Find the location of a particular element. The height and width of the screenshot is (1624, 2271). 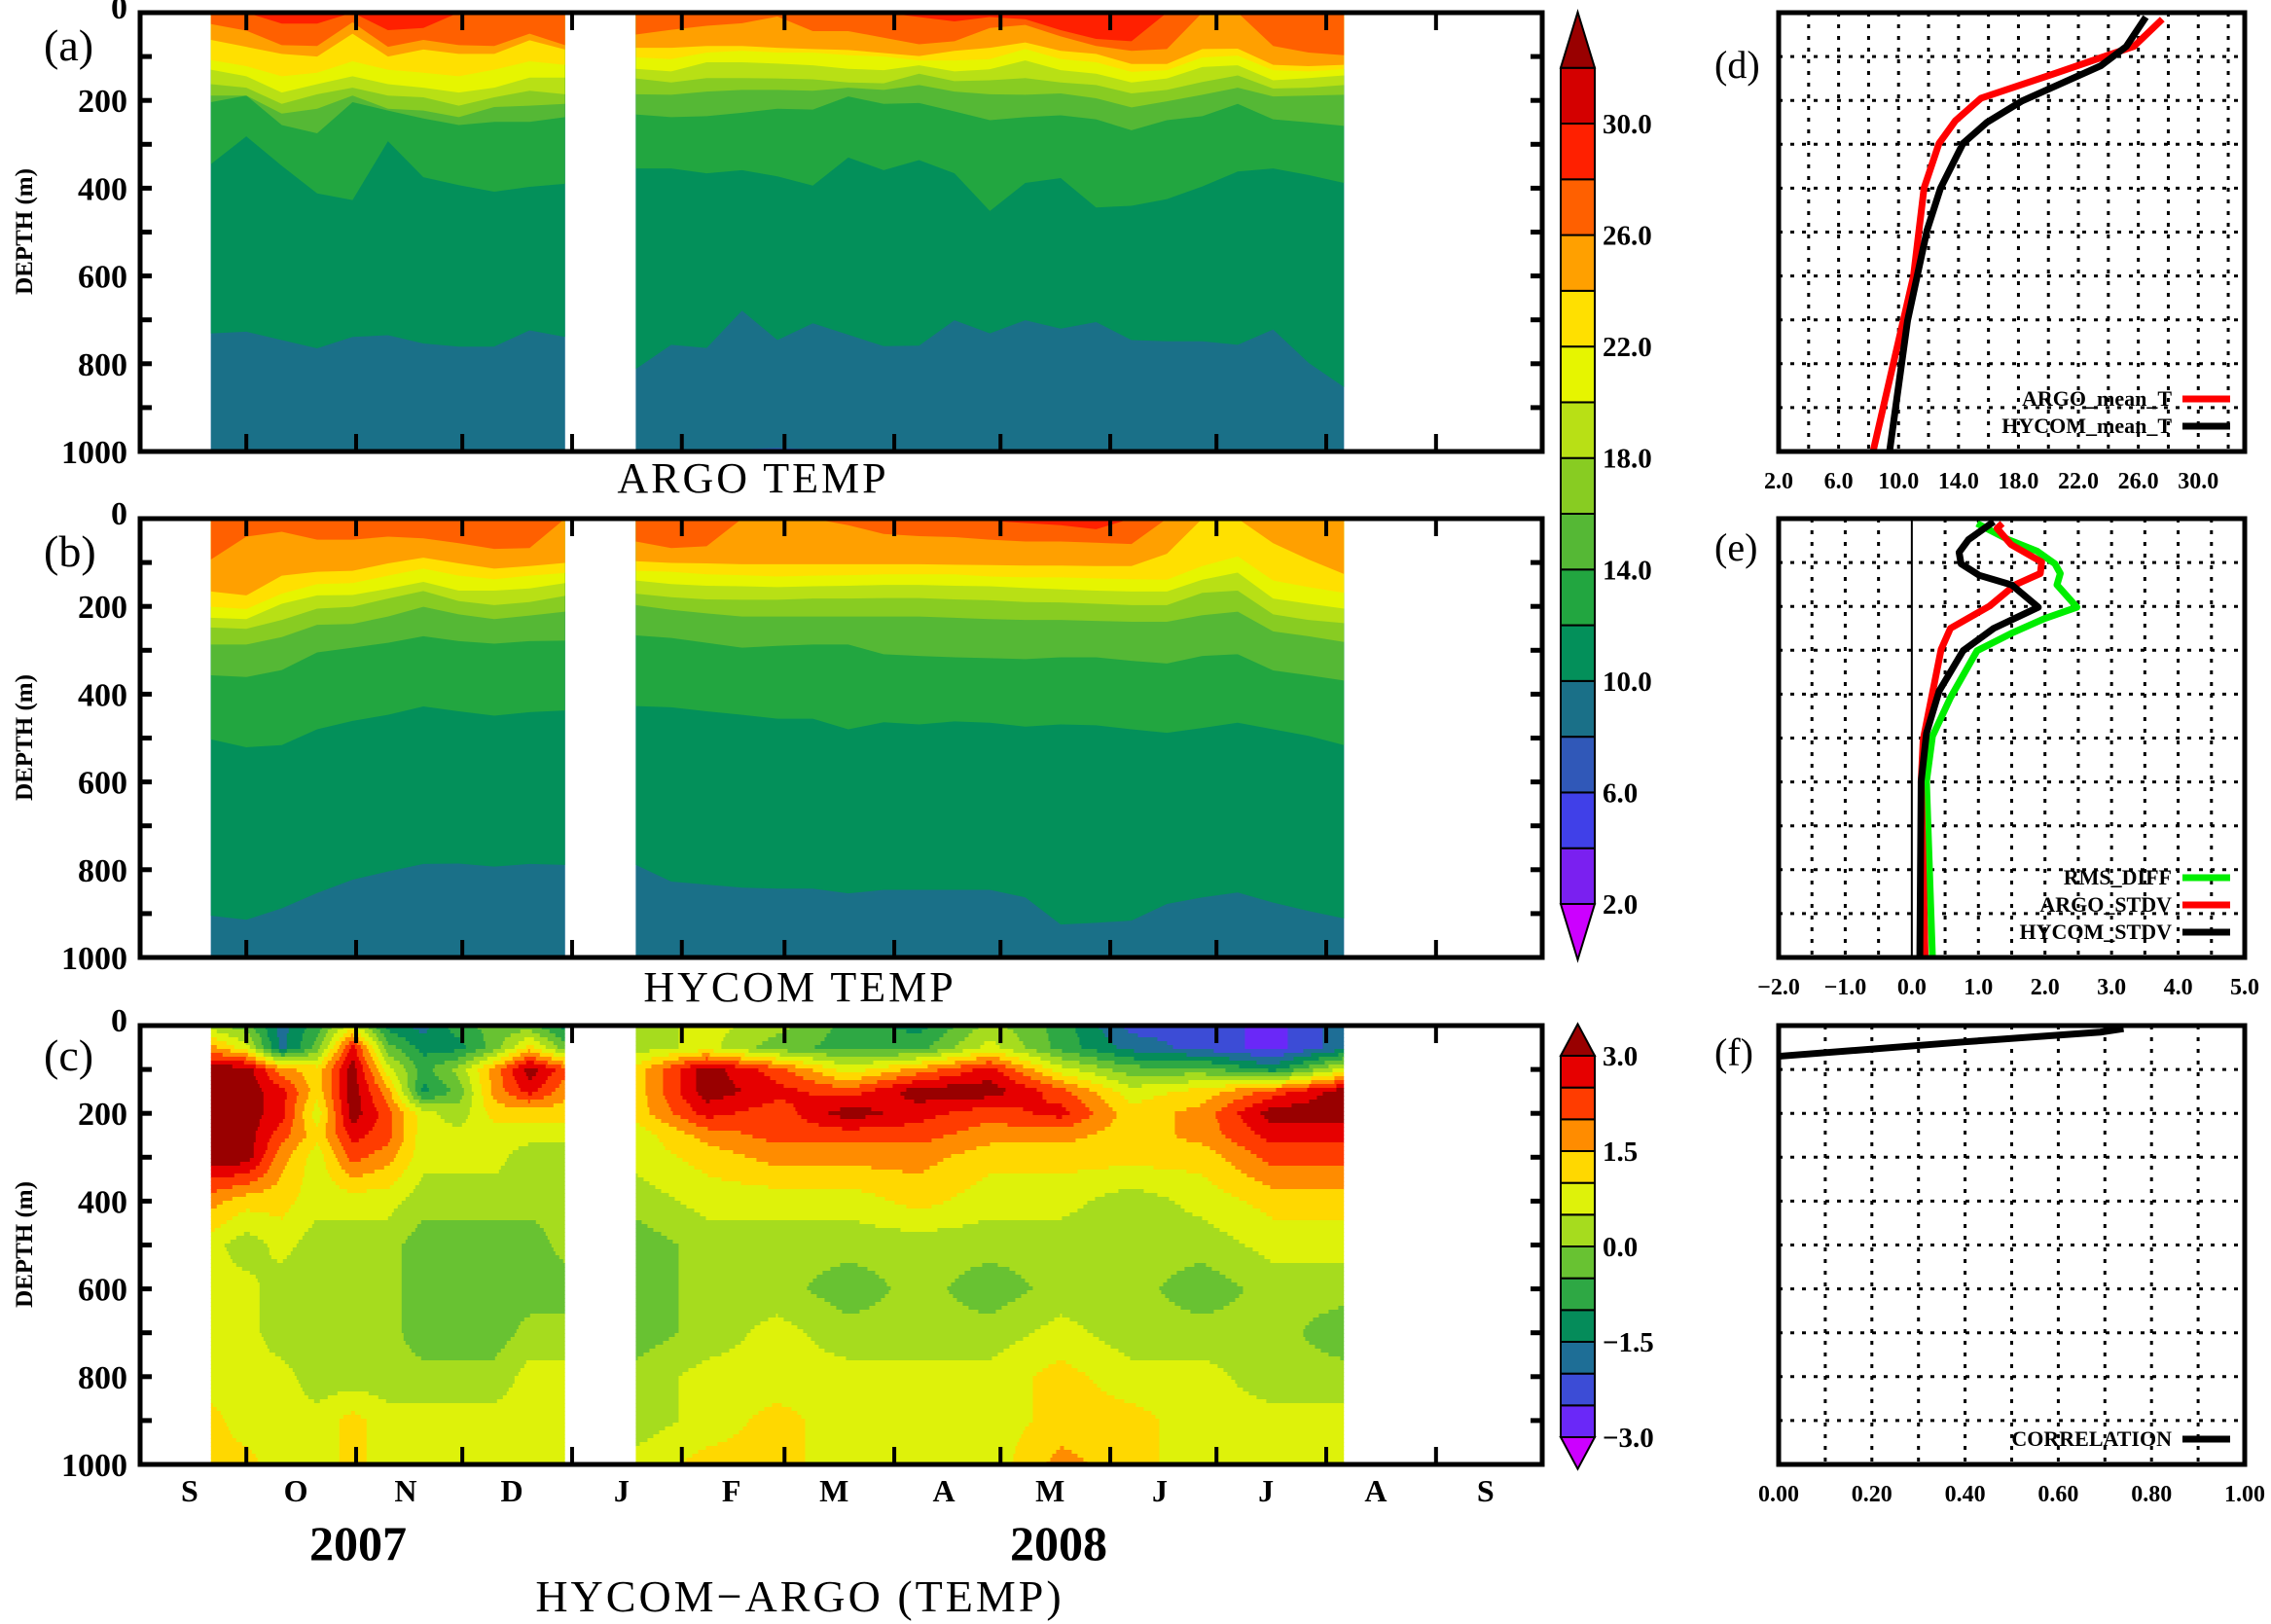

temperature-colorbar-box is located at coordinates (1578, 597).